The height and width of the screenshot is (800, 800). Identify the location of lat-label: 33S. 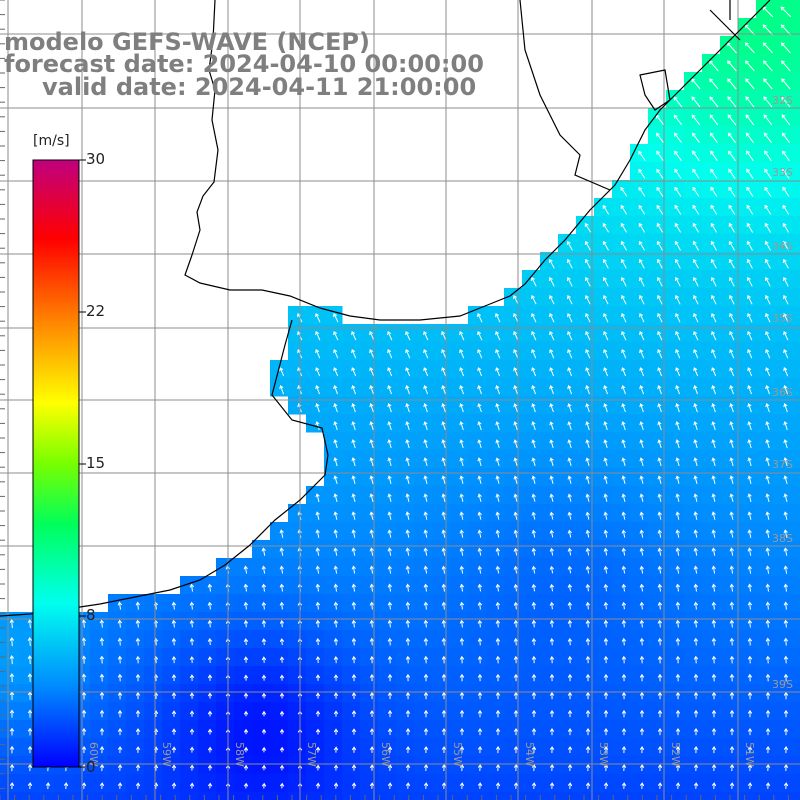
(782, 172).